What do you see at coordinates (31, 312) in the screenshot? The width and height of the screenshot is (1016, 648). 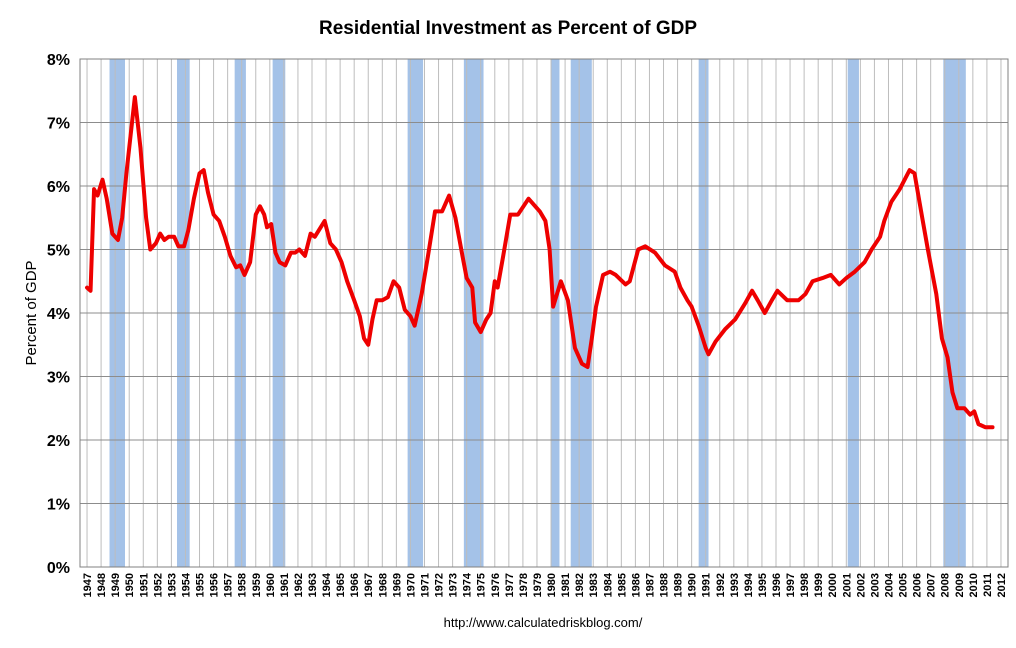 I see `y-axis-label: Percent of GDP` at bounding box center [31, 312].